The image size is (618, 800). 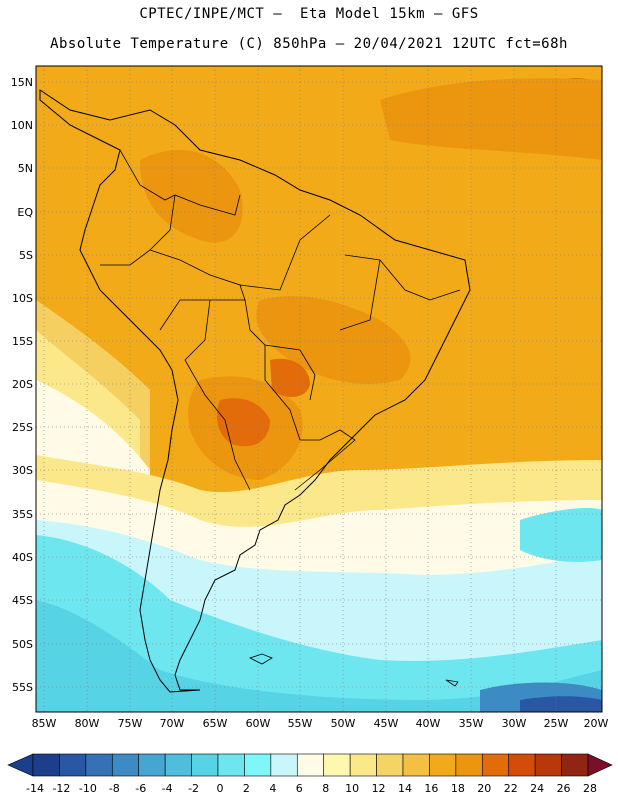 What do you see at coordinates (600, 765) in the screenshot?
I see `colorbar-arrow-high` at bounding box center [600, 765].